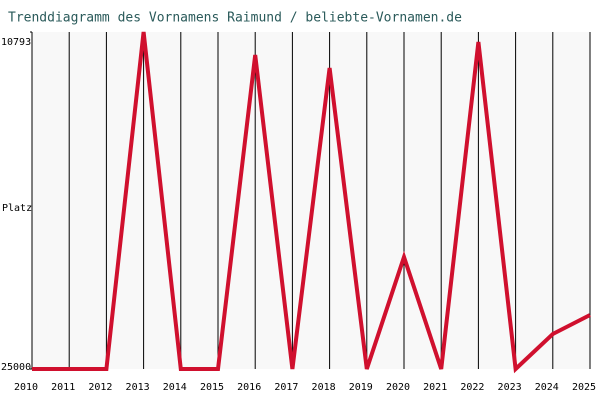 The width and height of the screenshot is (600, 400). What do you see at coordinates (584, 387) in the screenshot?
I see `x-tick-label: 2025` at bounding box center [584, 387].